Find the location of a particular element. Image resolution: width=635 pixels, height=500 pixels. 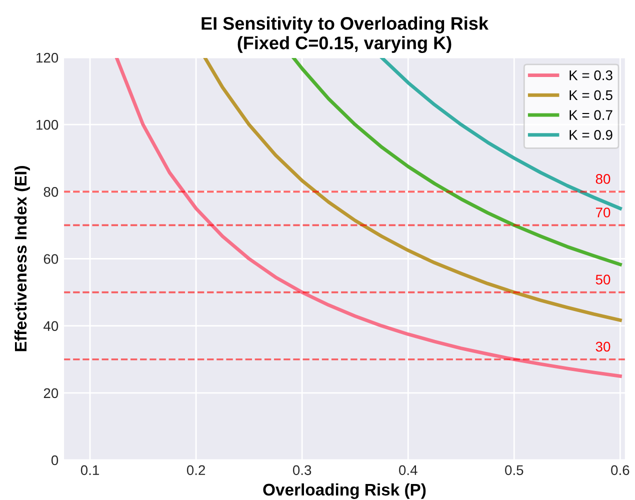

x-tick-label: 0.5 is located at coordinates (514, 470).